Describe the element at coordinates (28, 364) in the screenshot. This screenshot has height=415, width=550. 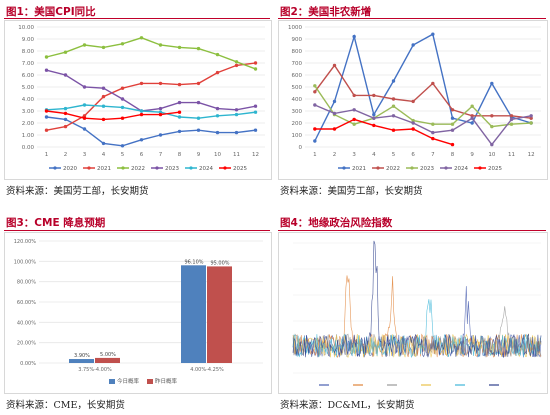
I see `y-tick-label: 0.00%` at that location.